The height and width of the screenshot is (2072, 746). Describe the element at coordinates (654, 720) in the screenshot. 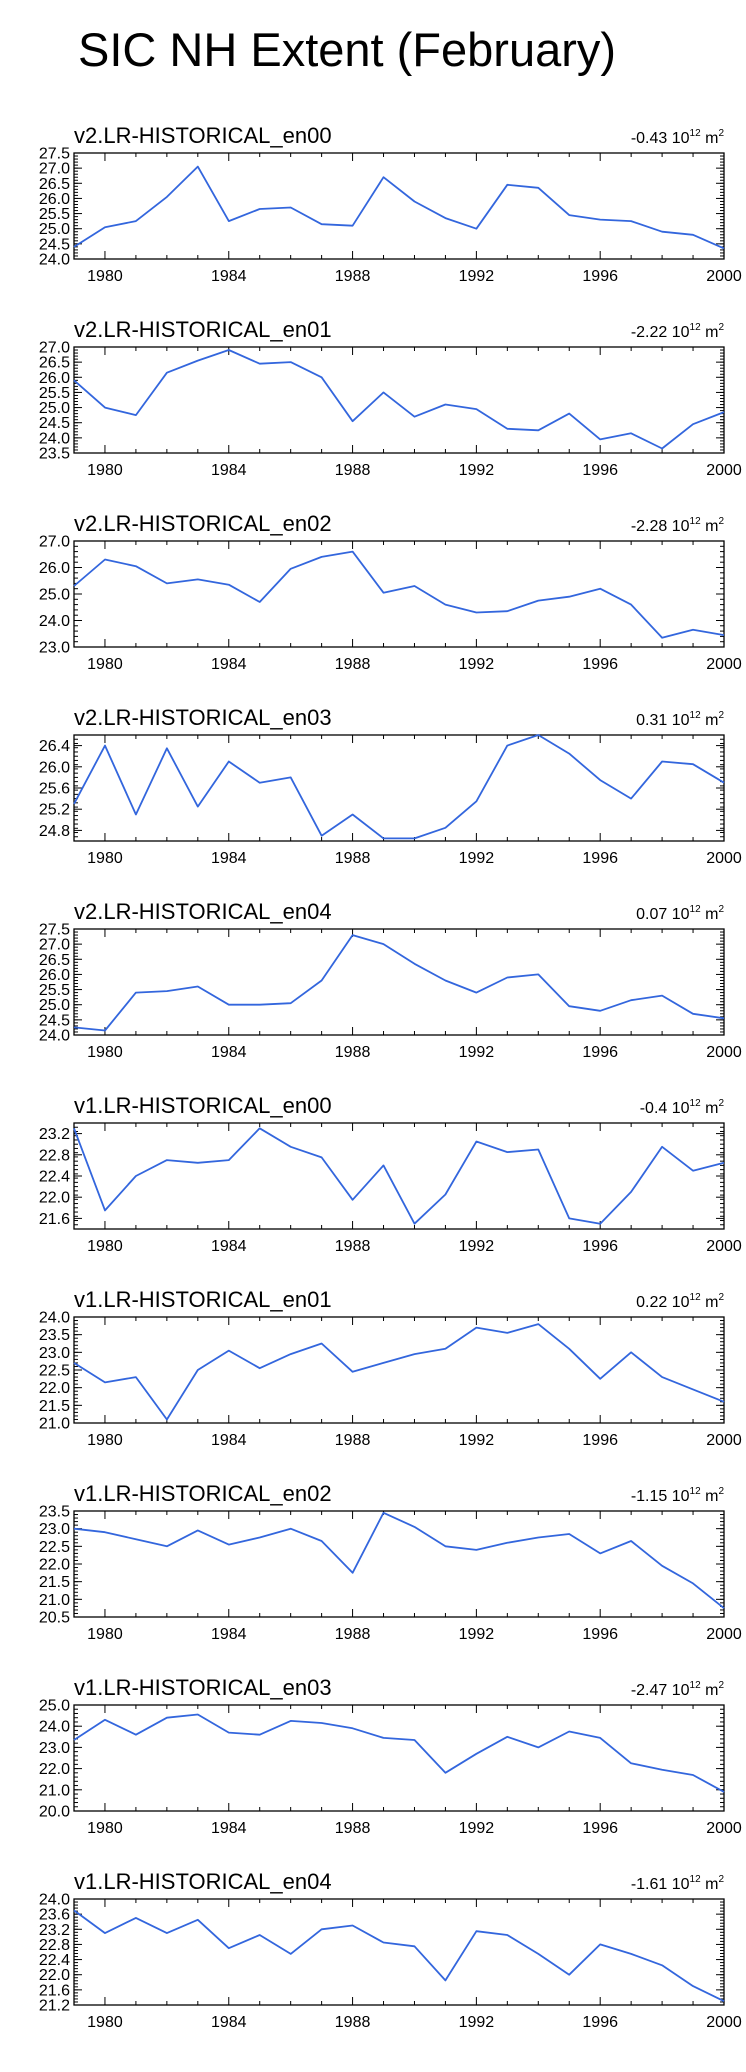

I see `trend-value: 0.31` at that location.